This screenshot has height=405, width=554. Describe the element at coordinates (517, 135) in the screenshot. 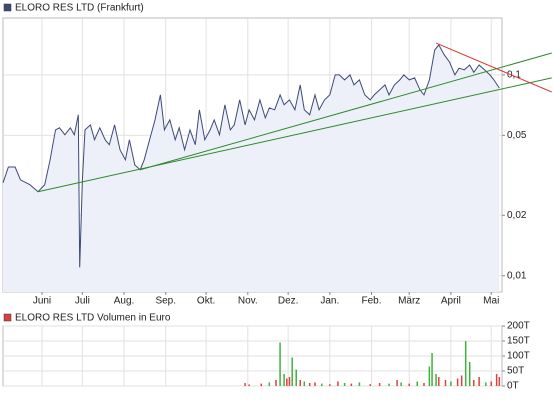

I see `y-tick-label: 0,05` at that location.